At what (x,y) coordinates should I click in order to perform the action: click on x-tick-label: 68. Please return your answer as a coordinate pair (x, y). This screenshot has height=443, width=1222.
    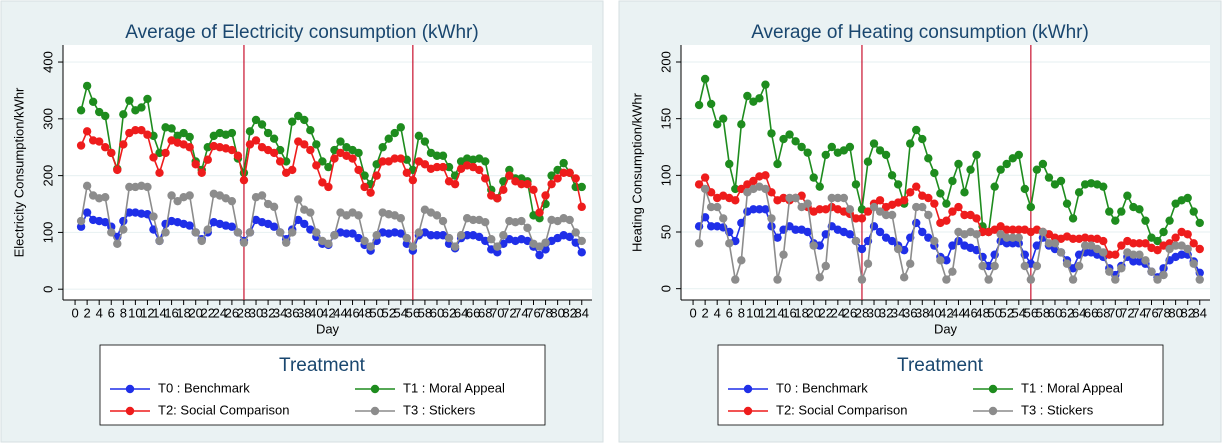
    Looking at the image, I should click on (1103, 312).